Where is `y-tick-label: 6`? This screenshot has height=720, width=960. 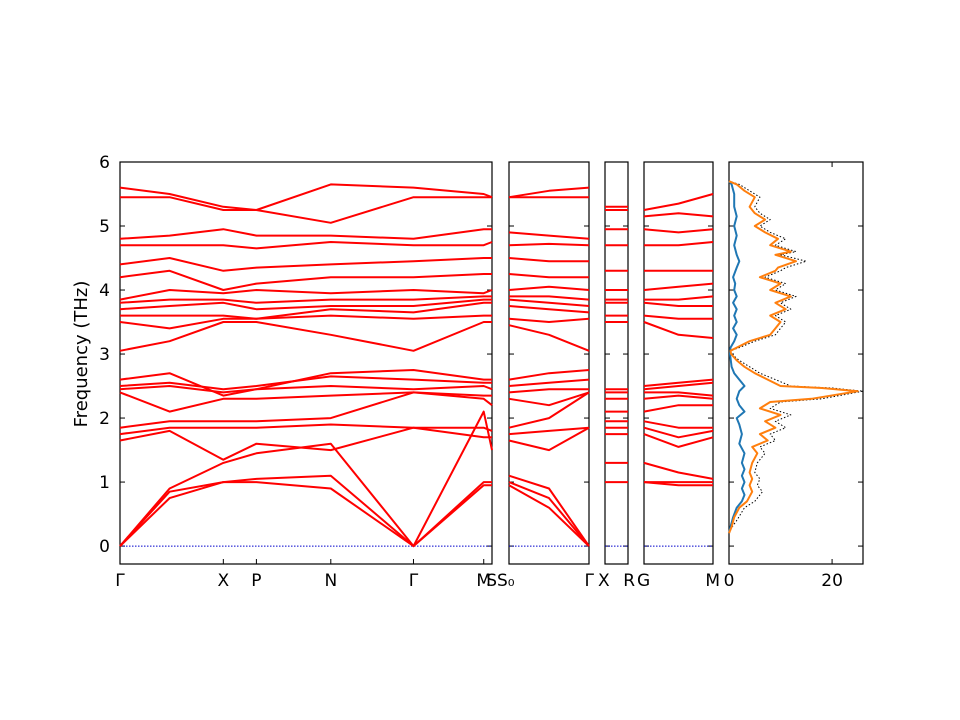 y-tick-label: 6 is located at coordinates (104, 163).